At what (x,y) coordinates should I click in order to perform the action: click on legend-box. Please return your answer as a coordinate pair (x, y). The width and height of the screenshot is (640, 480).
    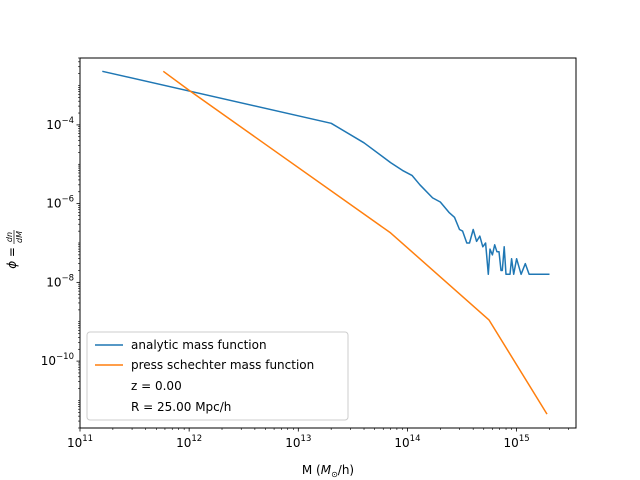
    Looking at the image, I should click on (217, 376).